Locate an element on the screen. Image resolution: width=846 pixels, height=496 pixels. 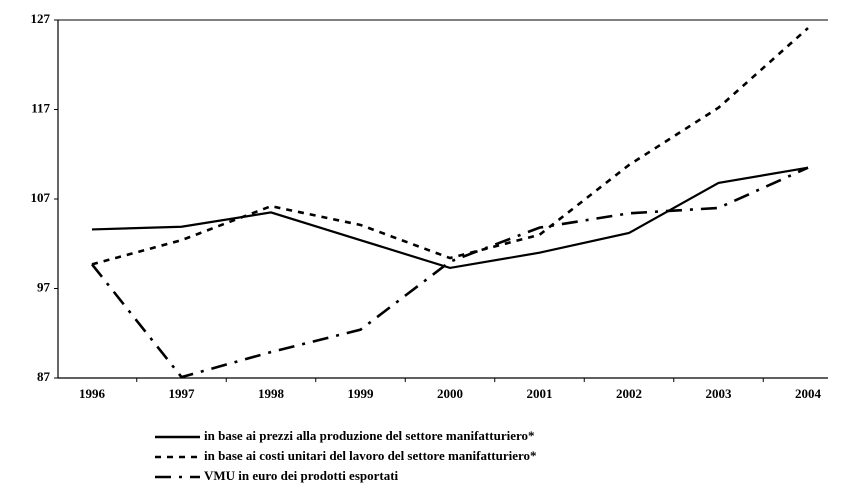
x-tick-label: 2002 is located at coordinates (629, 393).